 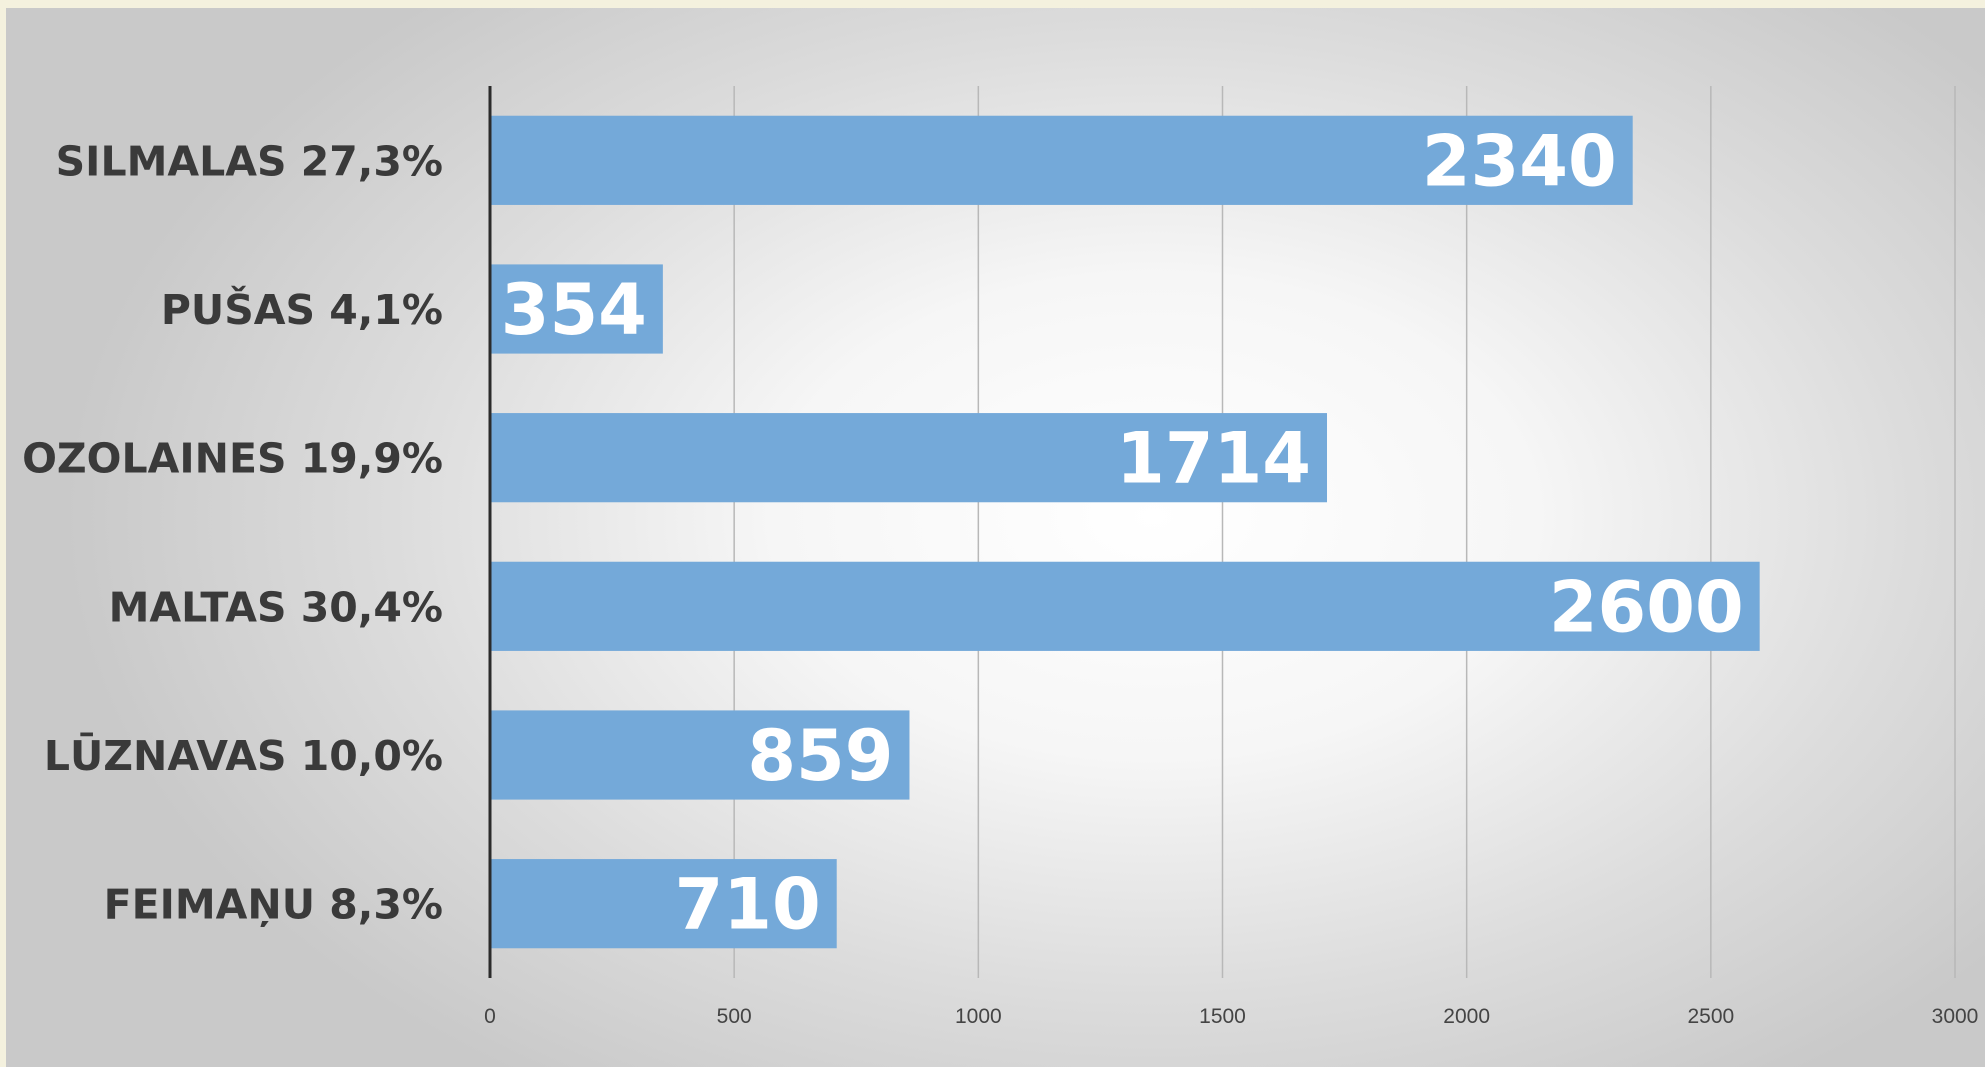 What do you see at coordinates (1222, 1016) in the screenshot?
I see `x-tick-label-1500: 1500` at bounding box center [1222, 1016].